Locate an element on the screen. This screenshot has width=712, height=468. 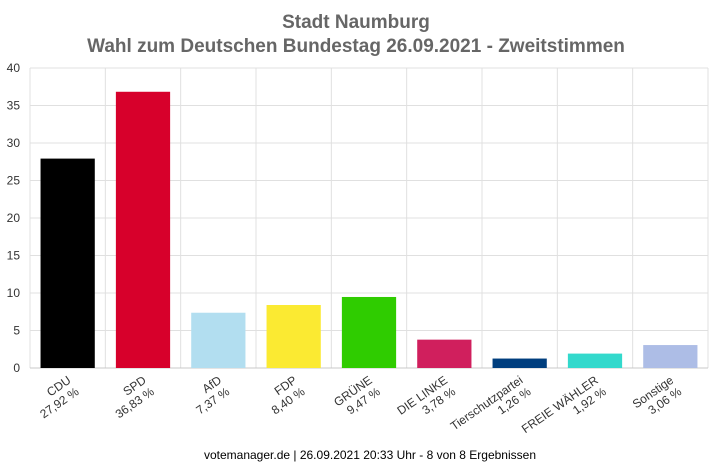
y-axis-ticks: 0 5 10 15 20 25 30 35 40 is located at coordinates (14, 218).